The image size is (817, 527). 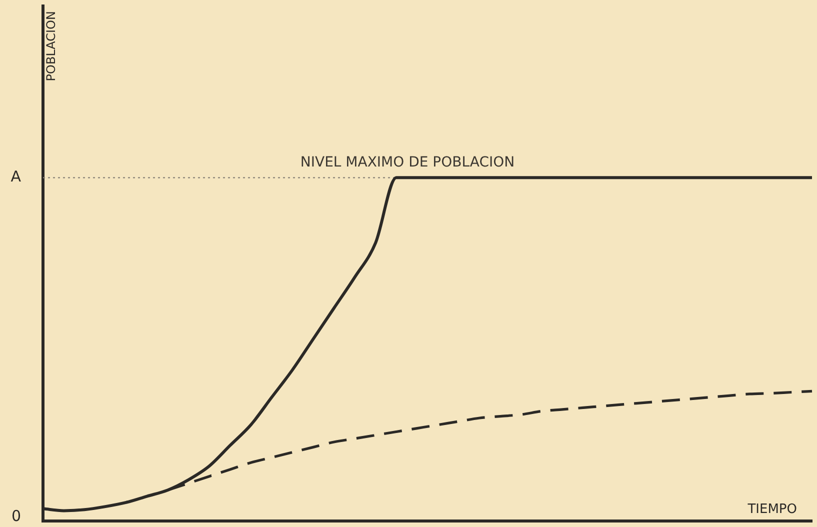 What do you see at coordinates (16, 177) in the screenshot?
I see `text: A` at bounding box center [16, 177].